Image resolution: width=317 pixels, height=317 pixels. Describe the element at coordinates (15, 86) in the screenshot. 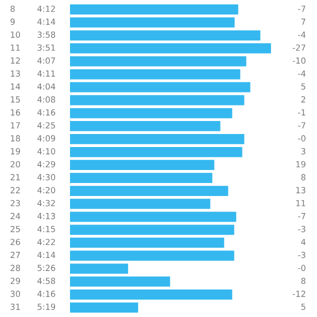

I see `y-tick-label: 14` at that location.